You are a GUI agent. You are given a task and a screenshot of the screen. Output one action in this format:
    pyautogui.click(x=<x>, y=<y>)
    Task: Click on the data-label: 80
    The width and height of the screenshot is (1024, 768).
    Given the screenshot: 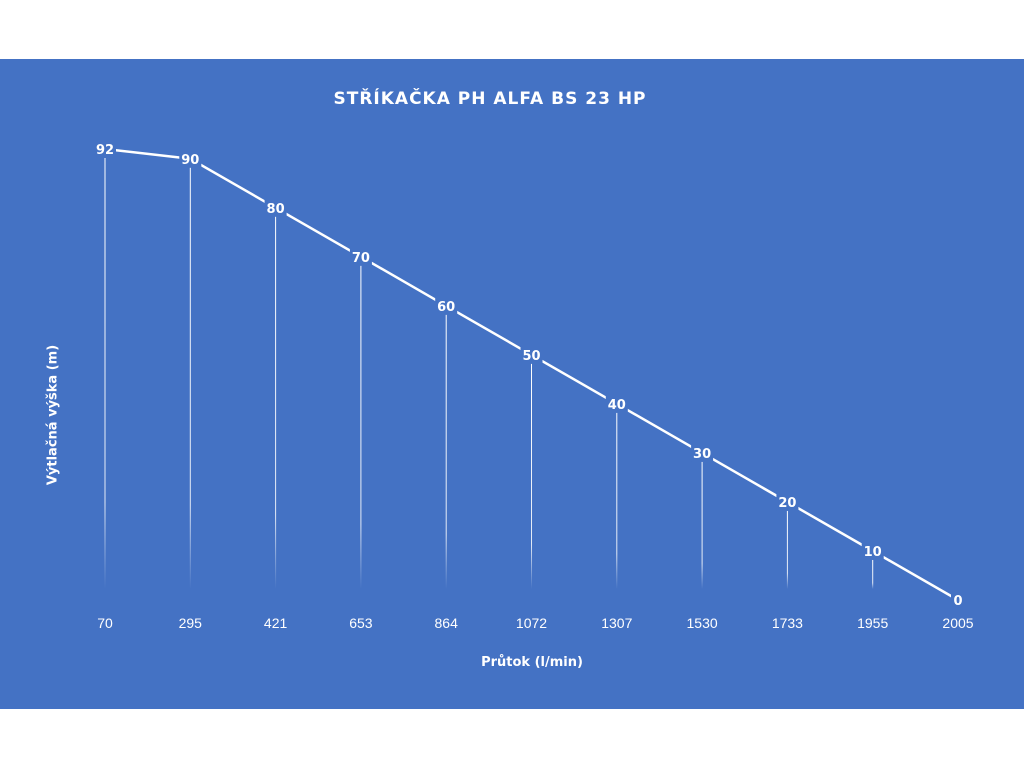 What is the action you would take?
    pyautogui.click(x=276, y=209)
    